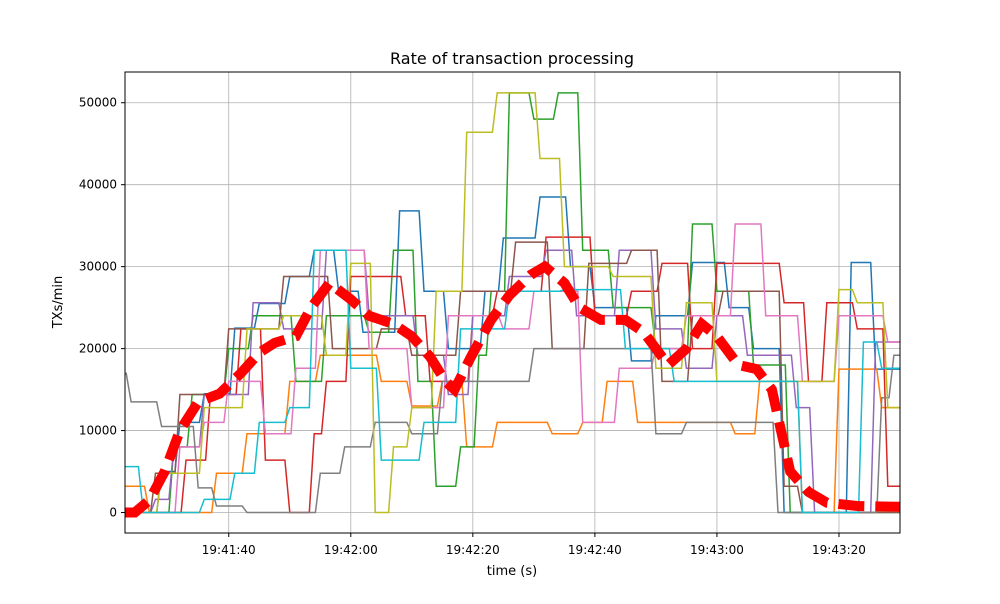  I want to click on x-tick-label: 19:42:00, so click(351, 550).